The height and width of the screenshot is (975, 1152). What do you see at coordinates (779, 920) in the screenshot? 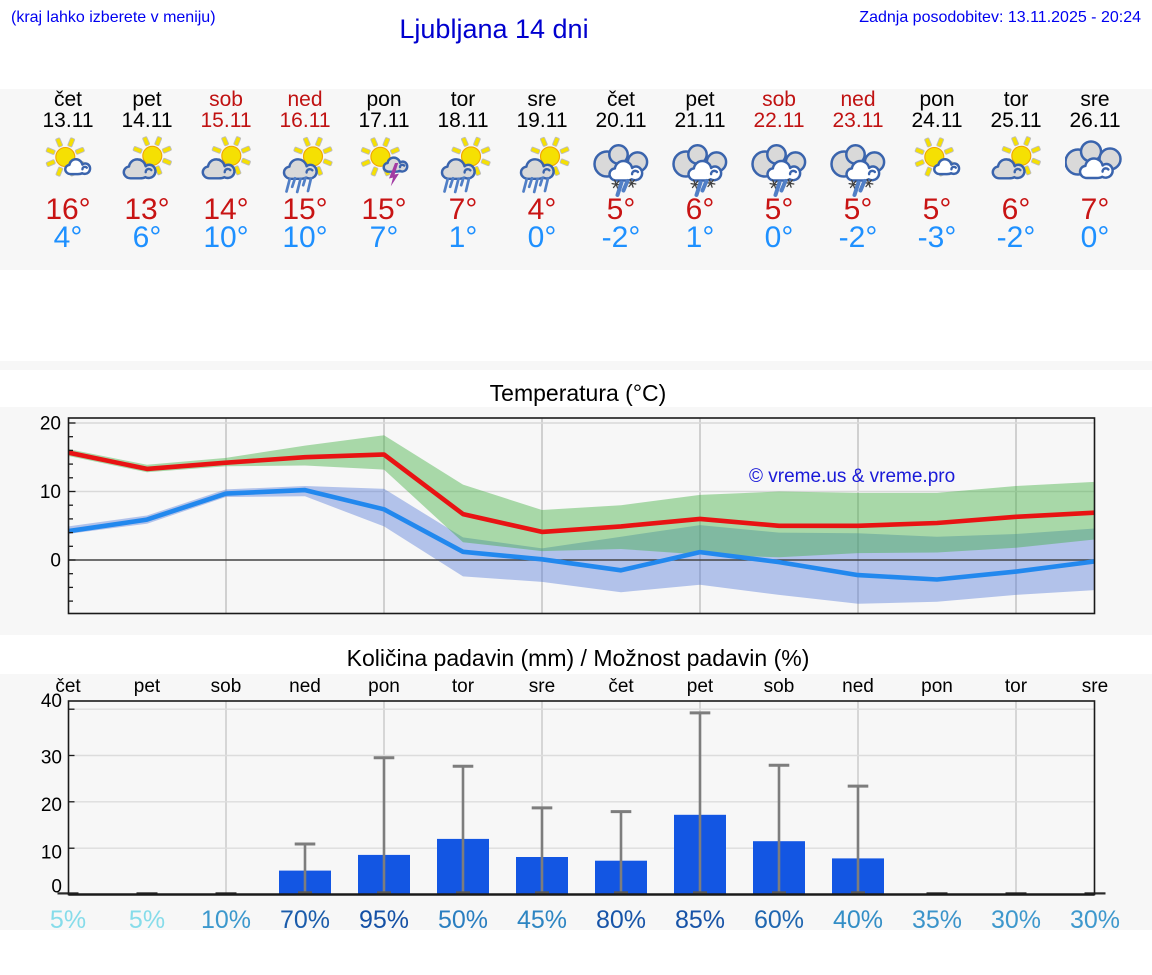
I see `svg-text: 60%` at bounding box center [779, 920].